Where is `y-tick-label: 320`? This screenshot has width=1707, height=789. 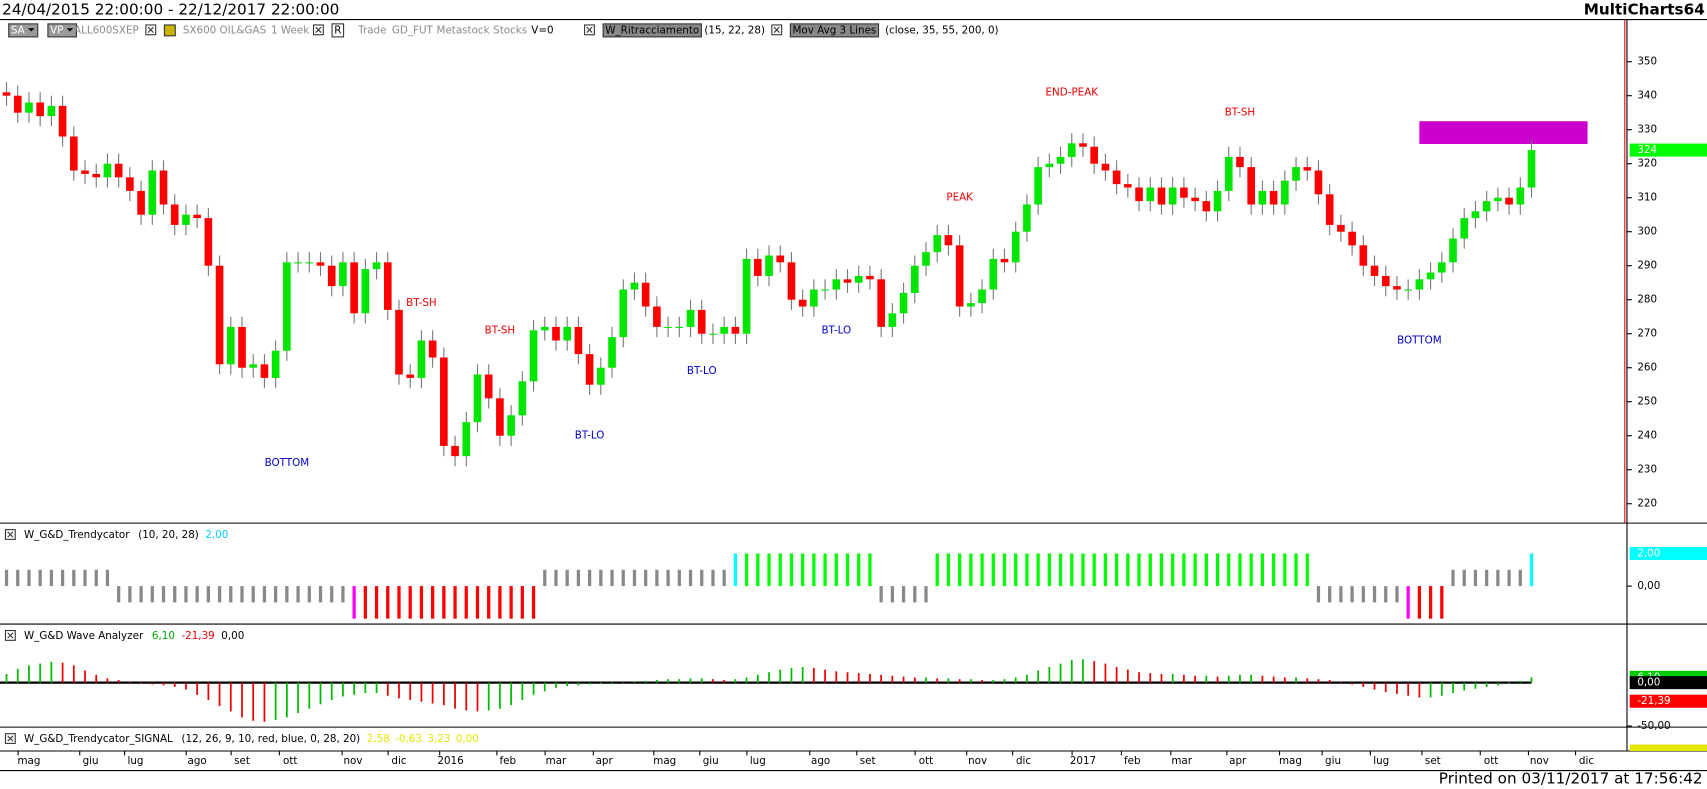 y-tick-label: 320 is located at coordinates (1647, 164).